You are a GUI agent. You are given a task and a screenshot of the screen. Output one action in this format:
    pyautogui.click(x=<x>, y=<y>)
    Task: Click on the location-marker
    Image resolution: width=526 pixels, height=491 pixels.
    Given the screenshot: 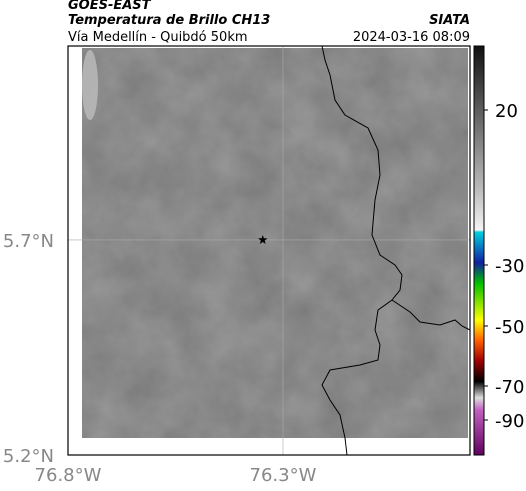 What is the action you would take?
    pyautogui.click(x=263, y=239)
    